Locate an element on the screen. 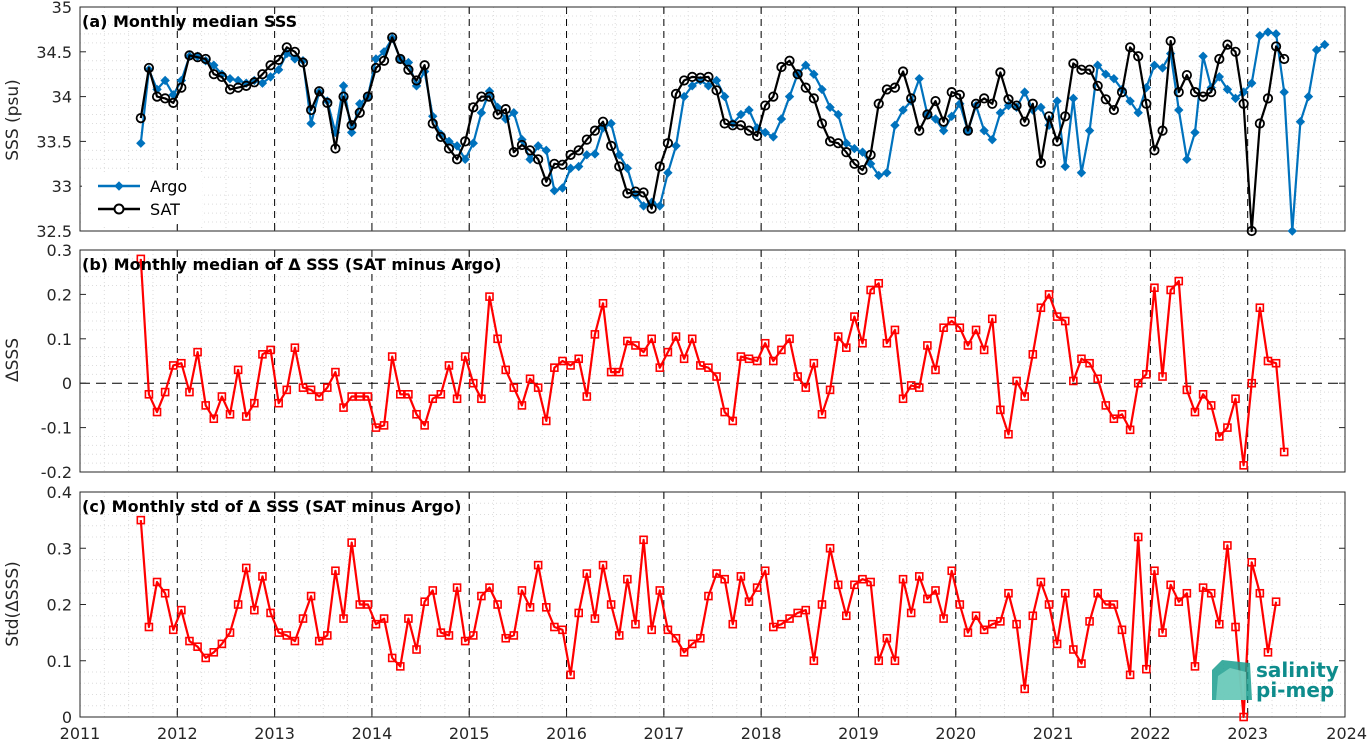 The image size is (1368, 745). xtick-label: 2019 is located at coordinates (858, 733).